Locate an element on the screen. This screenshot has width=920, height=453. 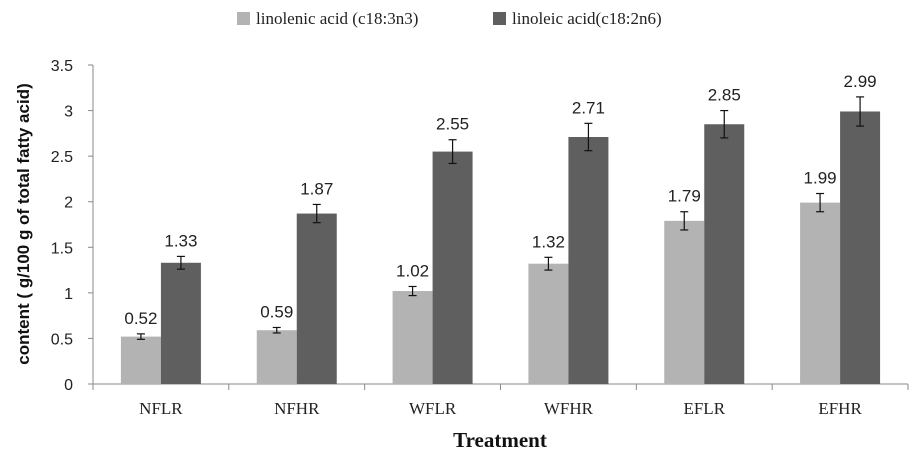
y-tick-label: 0.5 is located at coordinates (62, 339).